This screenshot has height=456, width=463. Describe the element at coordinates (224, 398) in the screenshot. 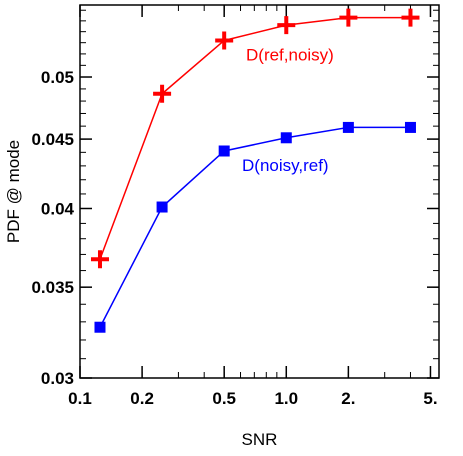

I see `x-tick-label: 0.5` at that location.